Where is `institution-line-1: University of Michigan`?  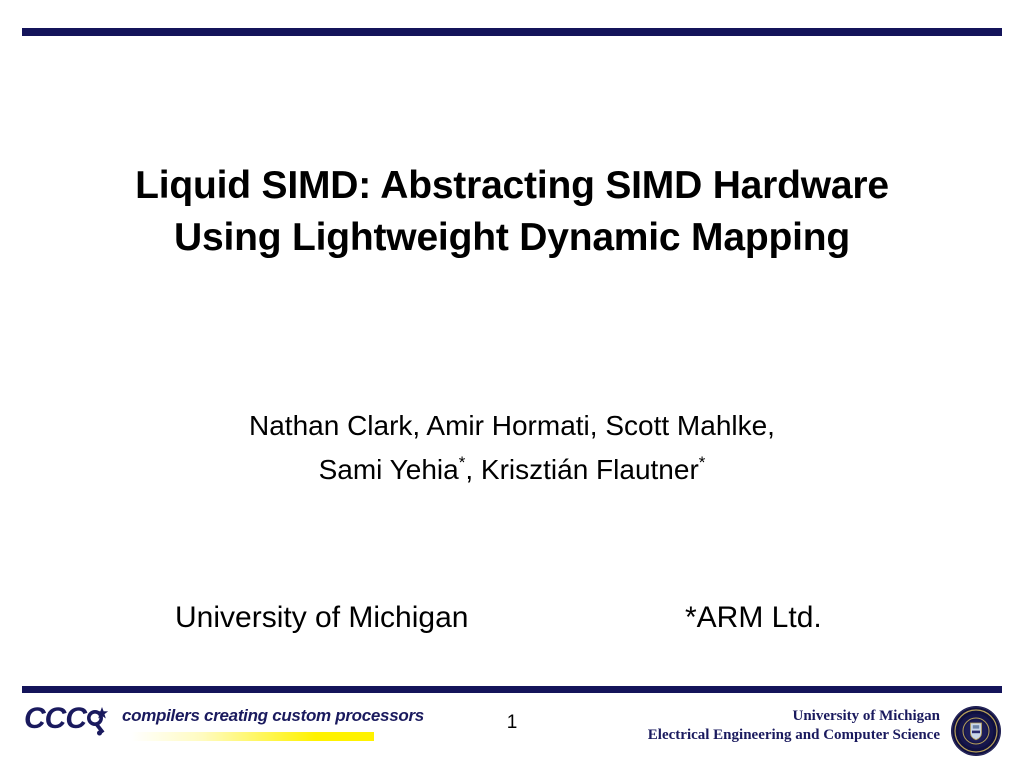 institution-line-1: University of Michigan is located at coordinates (866, 716).